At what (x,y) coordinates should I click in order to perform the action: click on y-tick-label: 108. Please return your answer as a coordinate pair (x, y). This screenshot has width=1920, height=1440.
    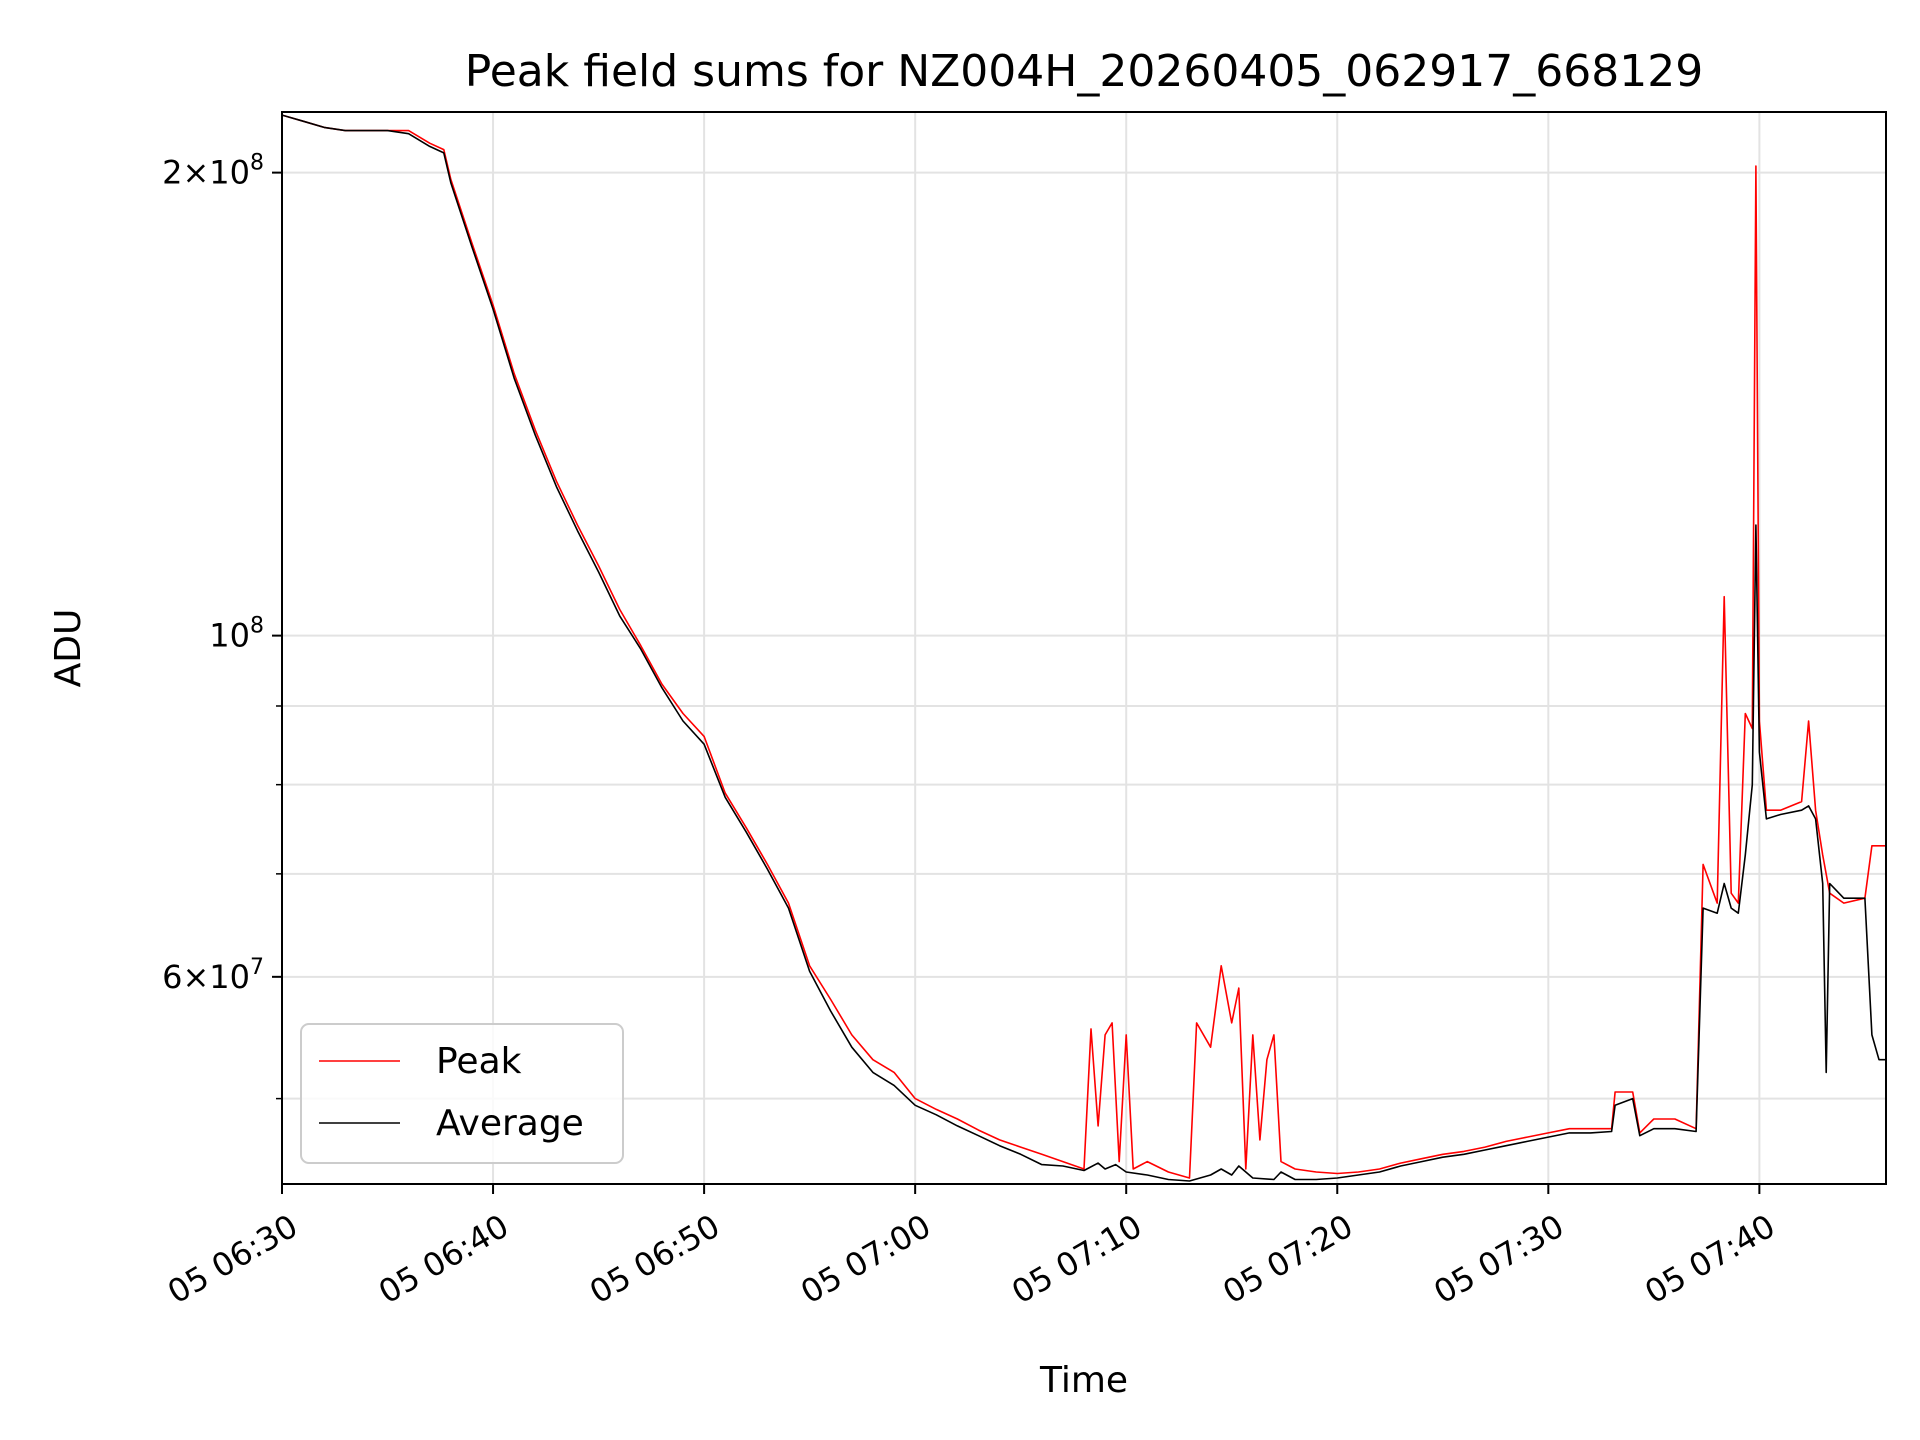
    Looking at the image, I should click on (236, 634).